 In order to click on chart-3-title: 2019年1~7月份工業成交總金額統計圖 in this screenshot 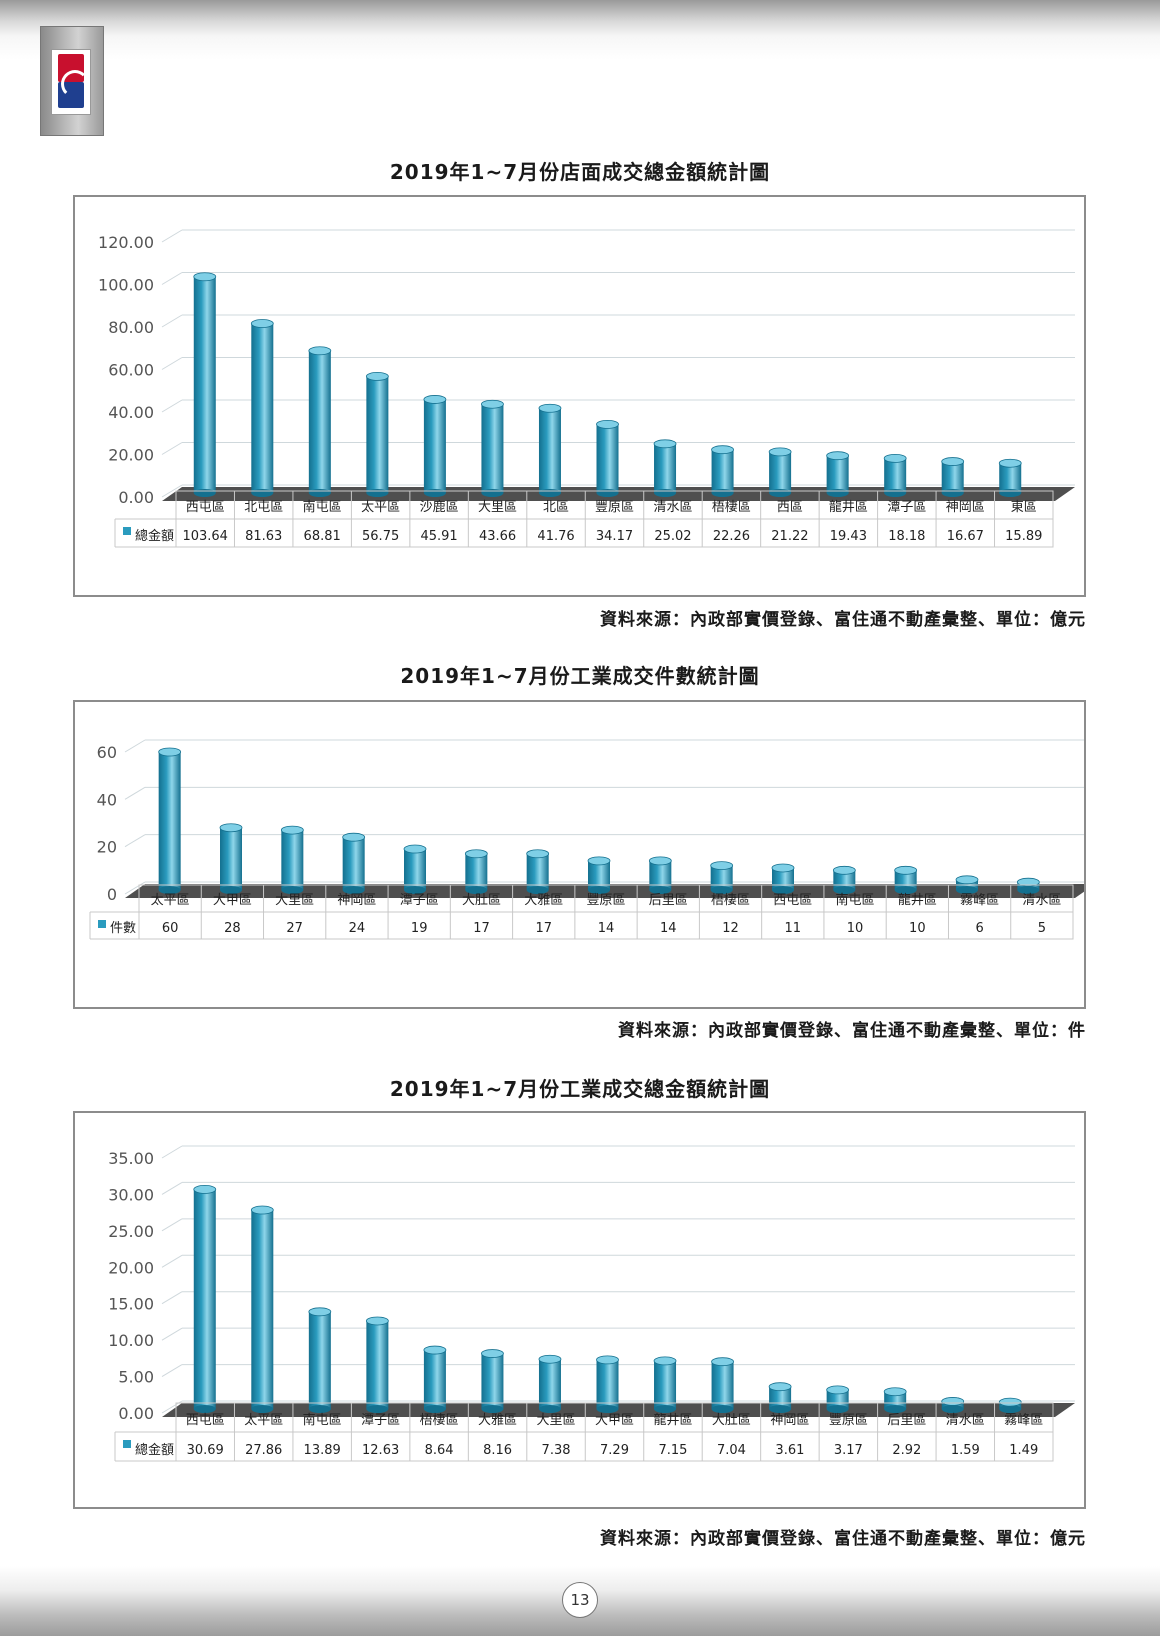, I will do `click(580, 1089)`.